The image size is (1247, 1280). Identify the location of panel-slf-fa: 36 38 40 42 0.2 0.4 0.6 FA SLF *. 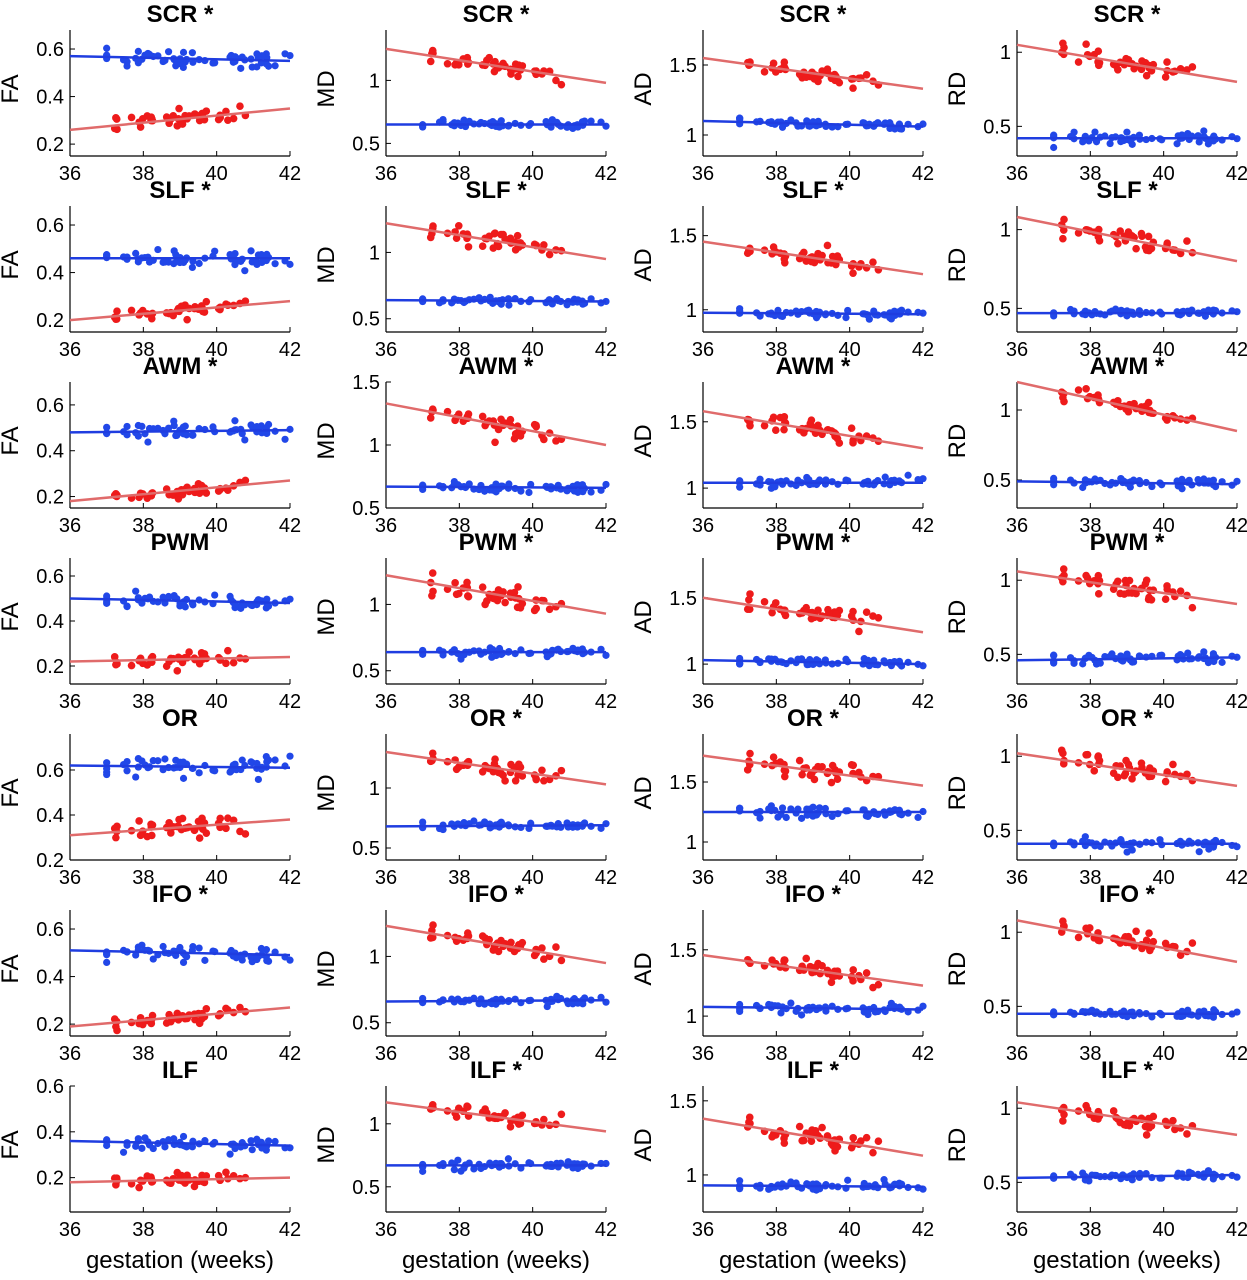
(150, 269).